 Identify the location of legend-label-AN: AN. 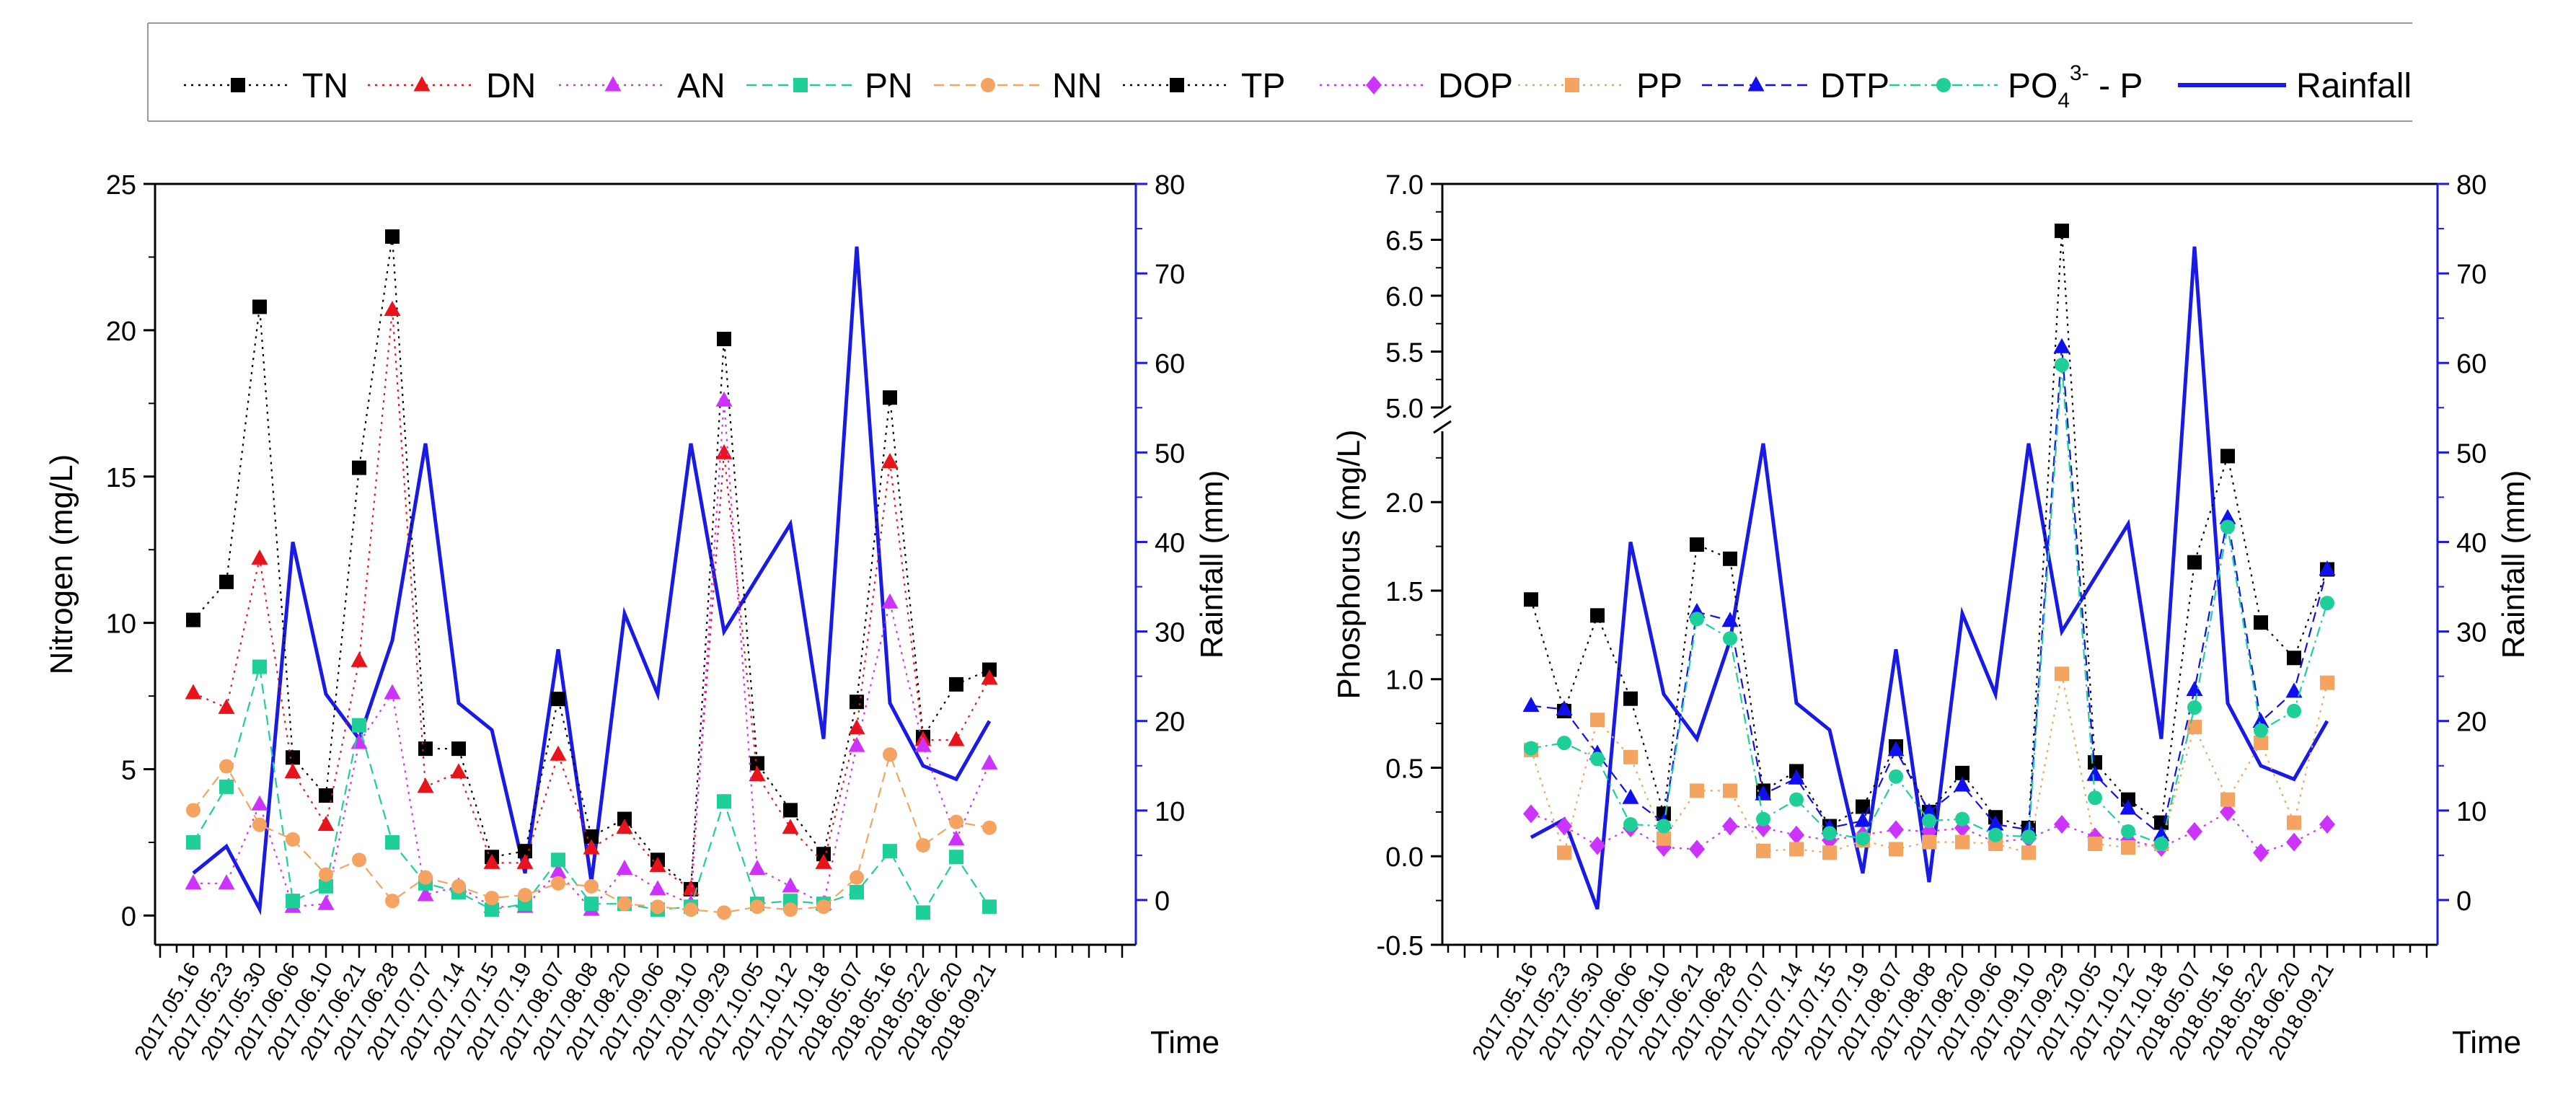
(701, 86).